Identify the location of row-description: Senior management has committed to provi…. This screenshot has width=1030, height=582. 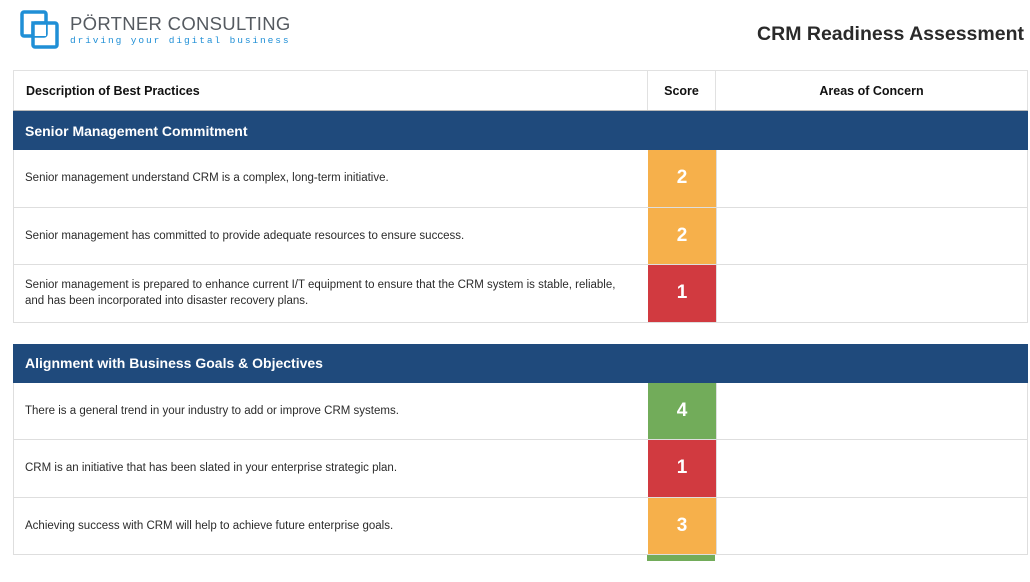
(245, 235).